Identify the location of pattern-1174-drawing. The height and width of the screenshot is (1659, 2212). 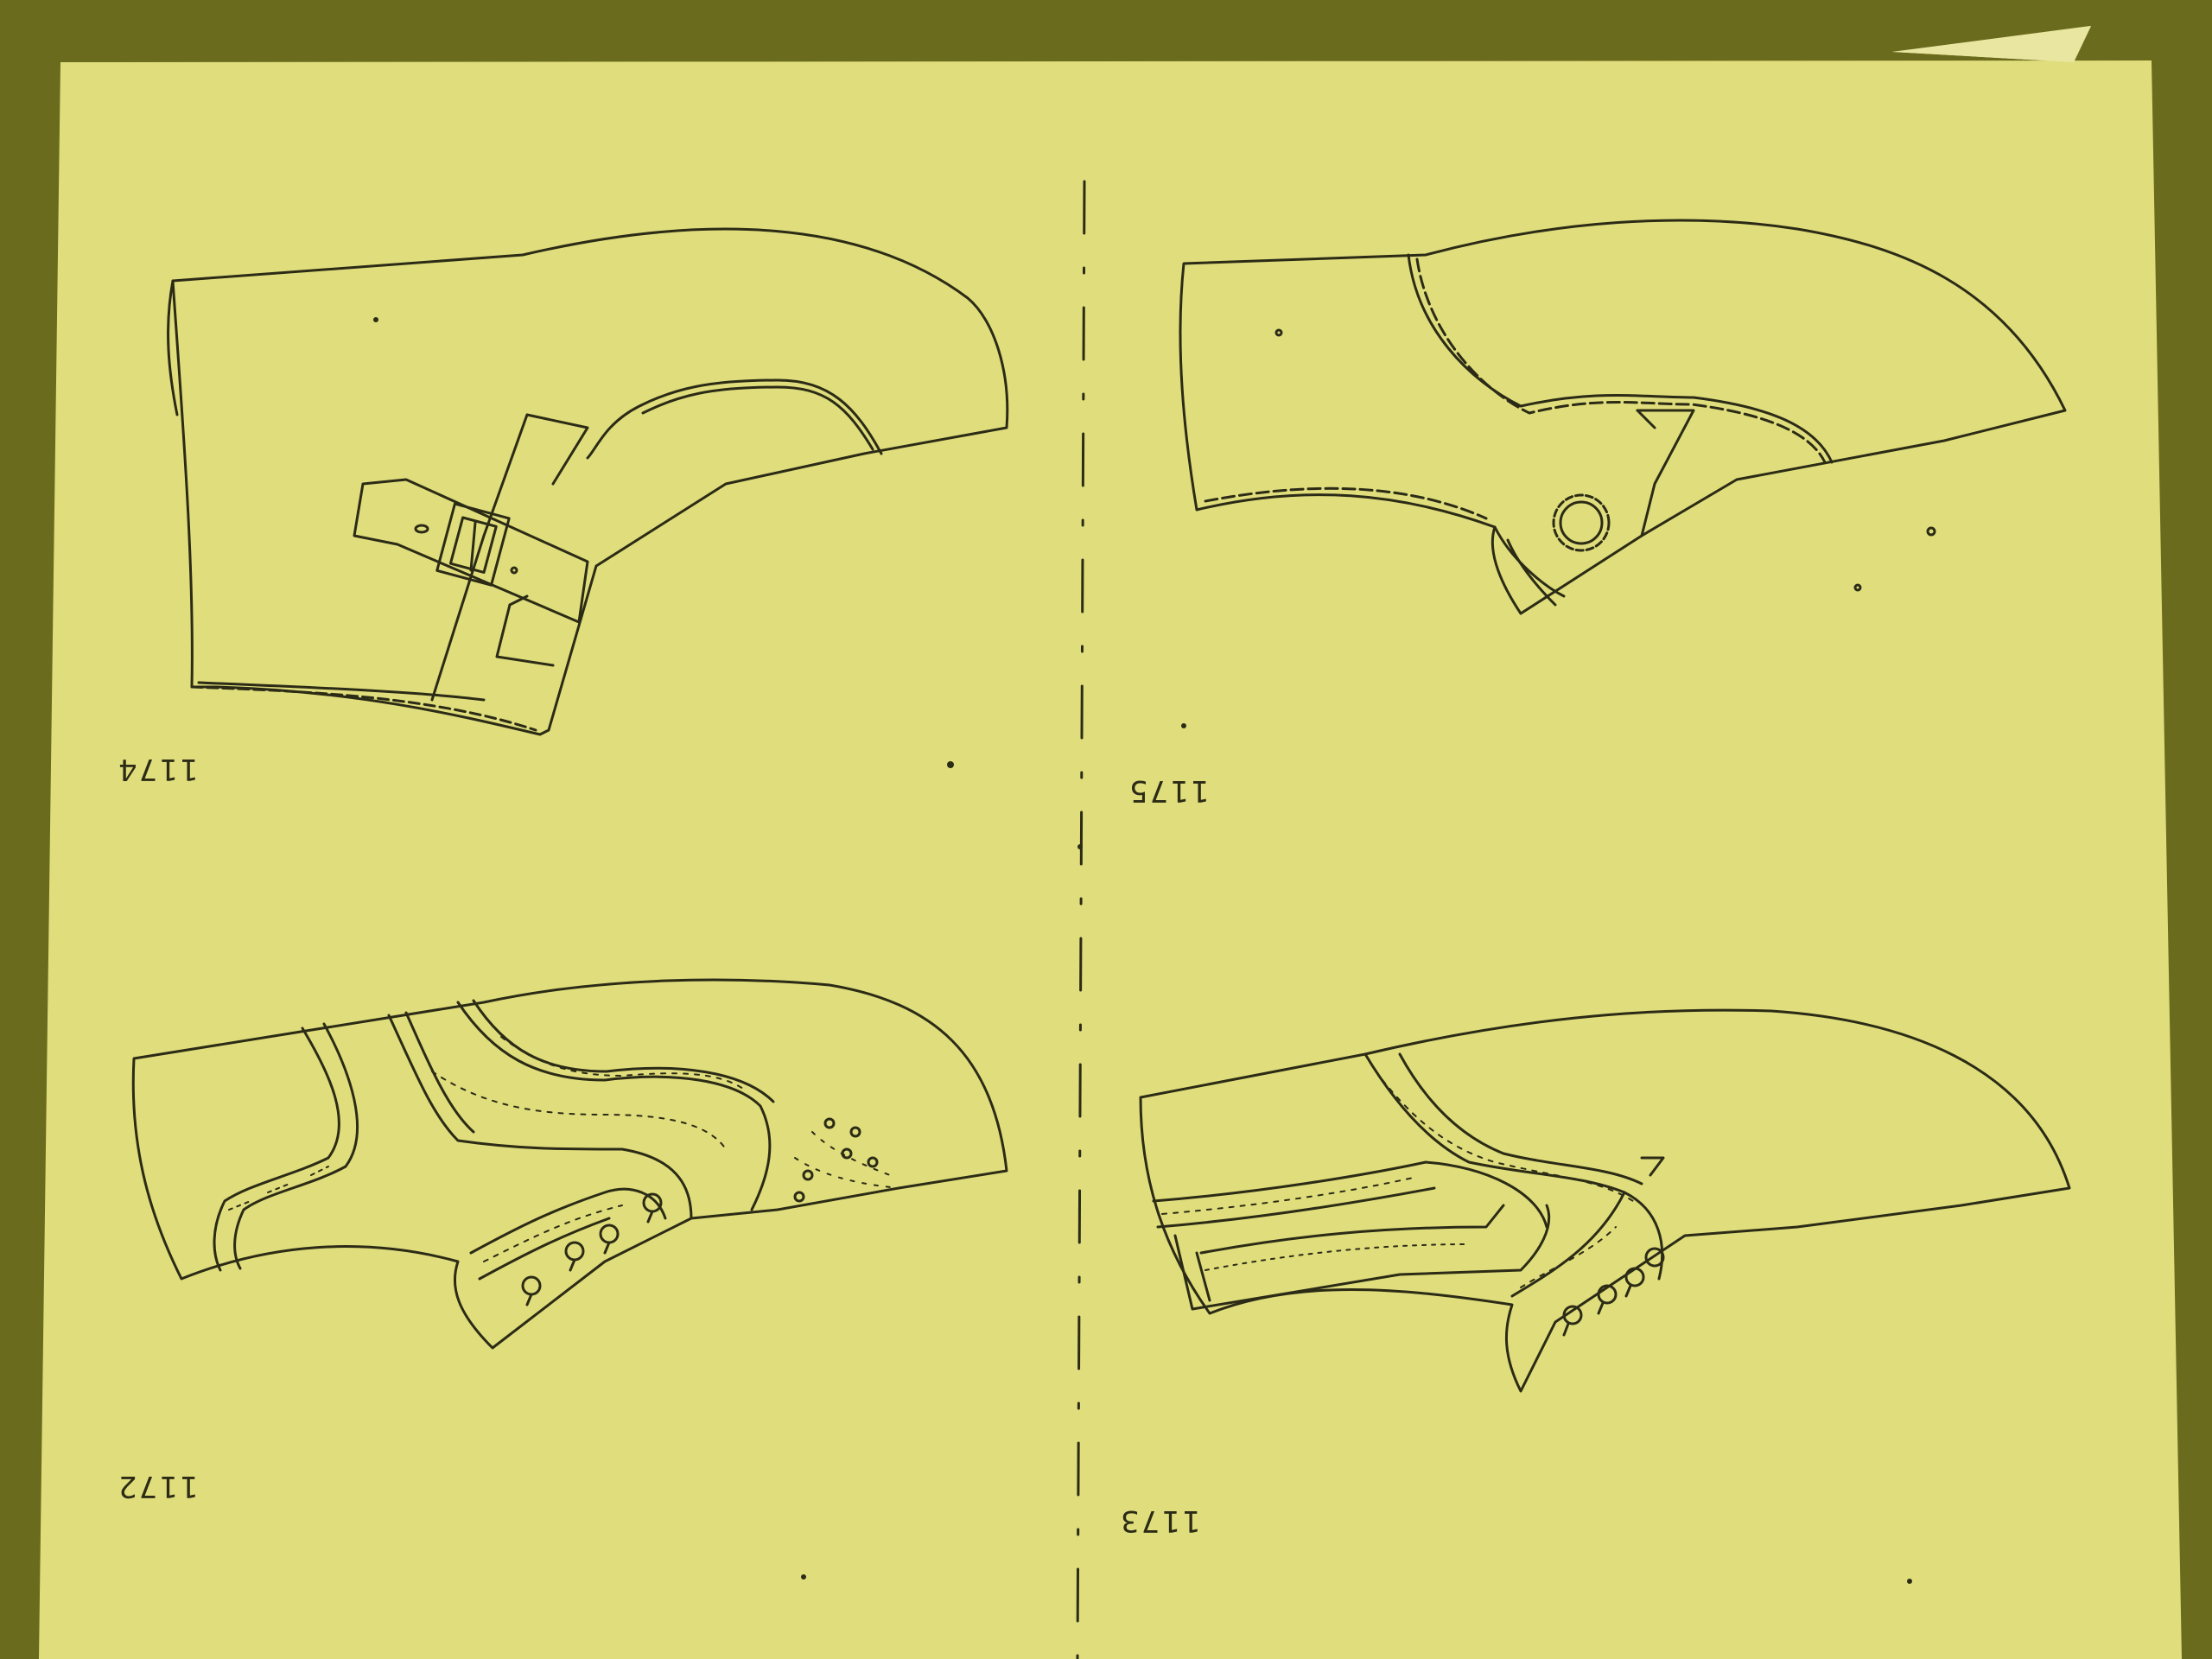
(588, 481).